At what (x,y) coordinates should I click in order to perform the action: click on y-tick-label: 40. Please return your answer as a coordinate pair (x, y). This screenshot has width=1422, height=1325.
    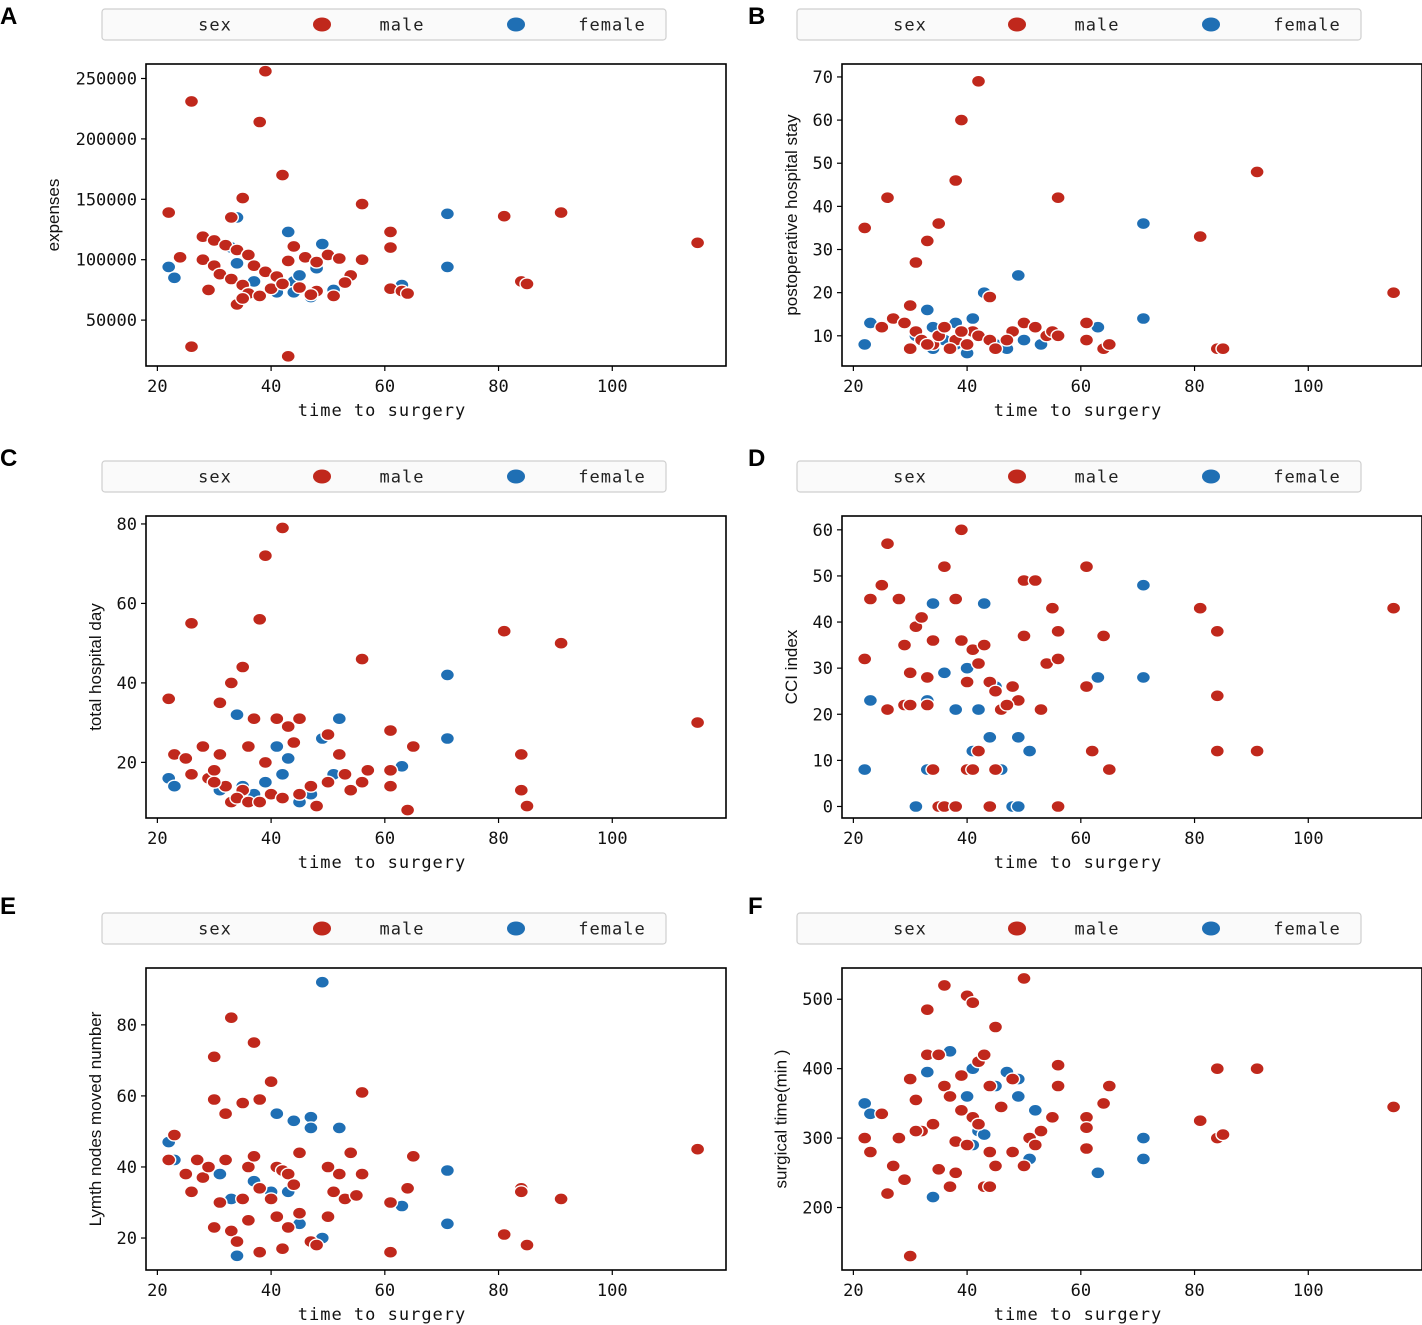
    Looking at the image, I should click on (823, 623).